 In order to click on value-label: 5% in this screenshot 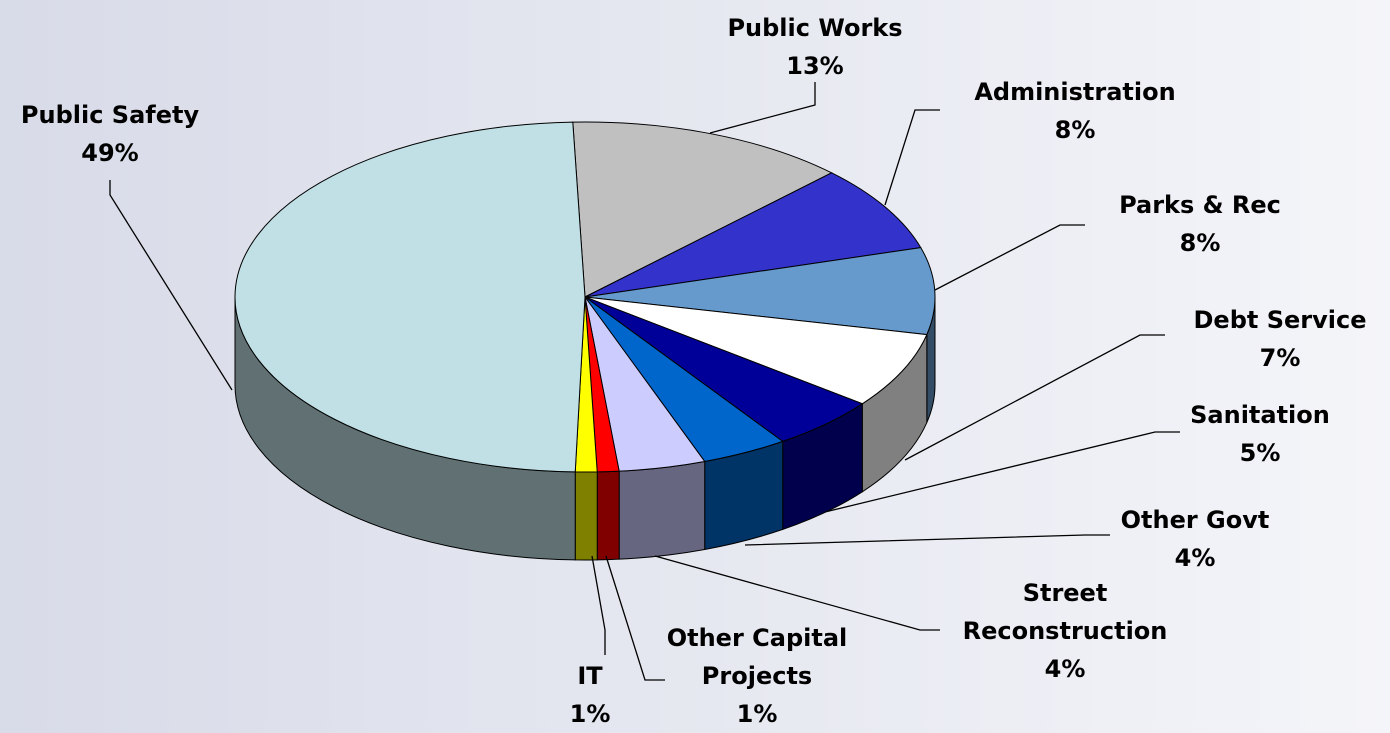, I will do `click(1260, 453)`.